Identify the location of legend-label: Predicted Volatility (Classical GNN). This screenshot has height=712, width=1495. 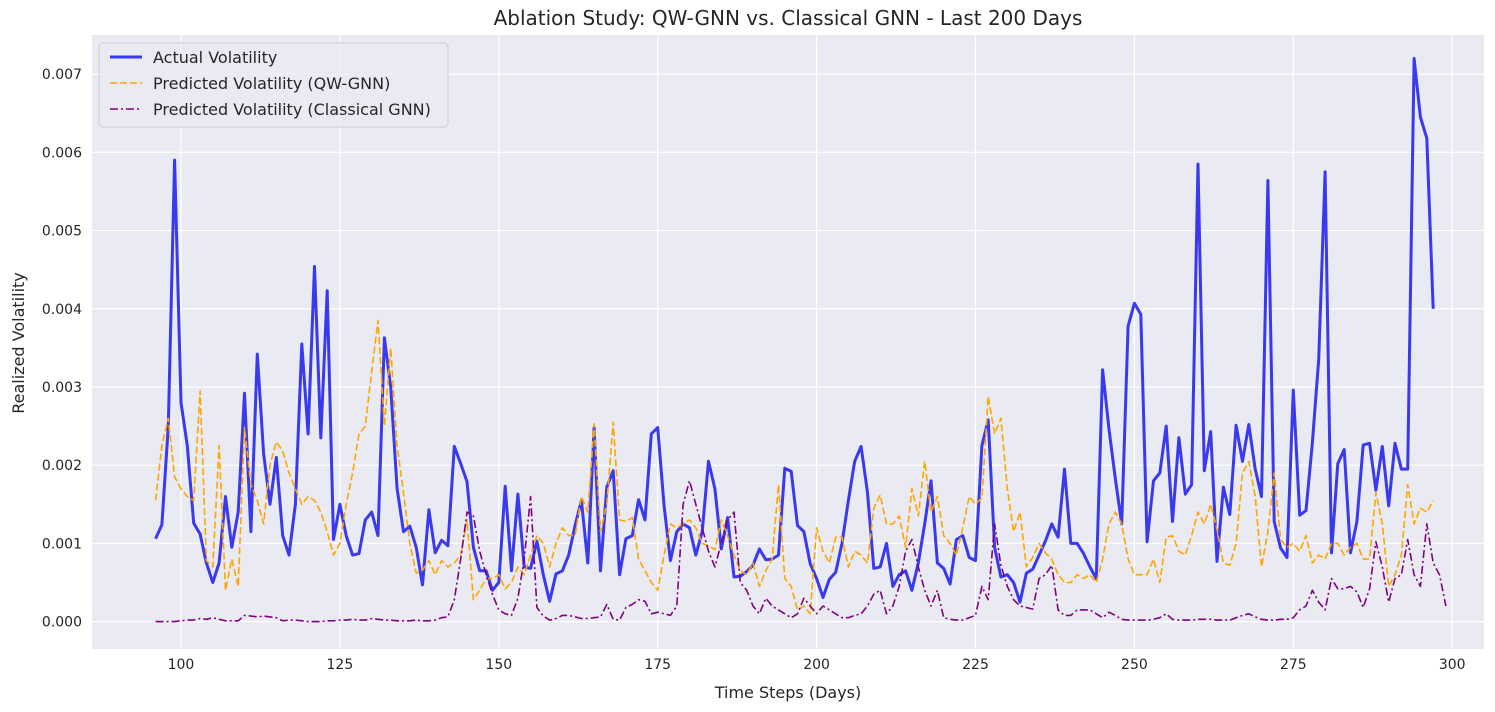
(292, 109).